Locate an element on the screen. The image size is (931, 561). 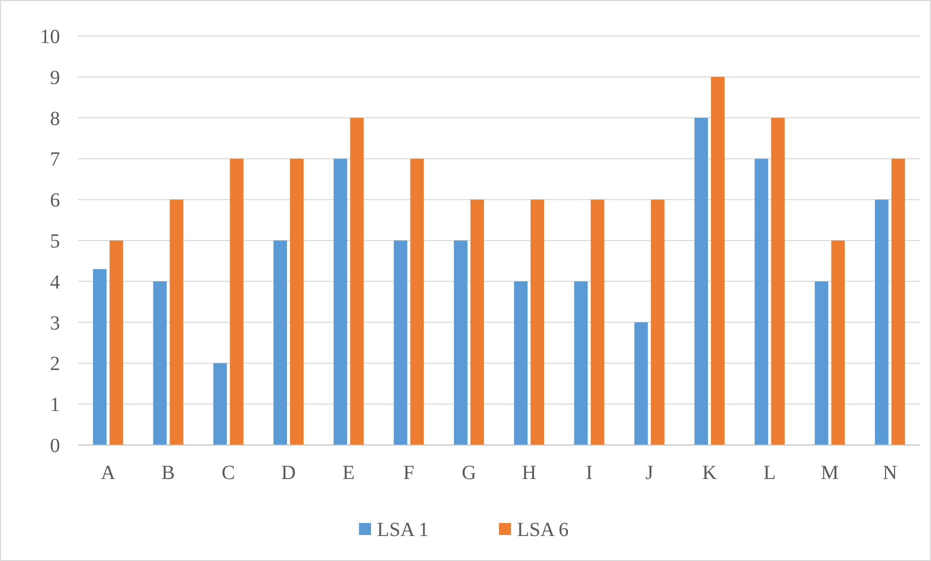
y-tick-label: 1 is located at coordinates (55, 405).